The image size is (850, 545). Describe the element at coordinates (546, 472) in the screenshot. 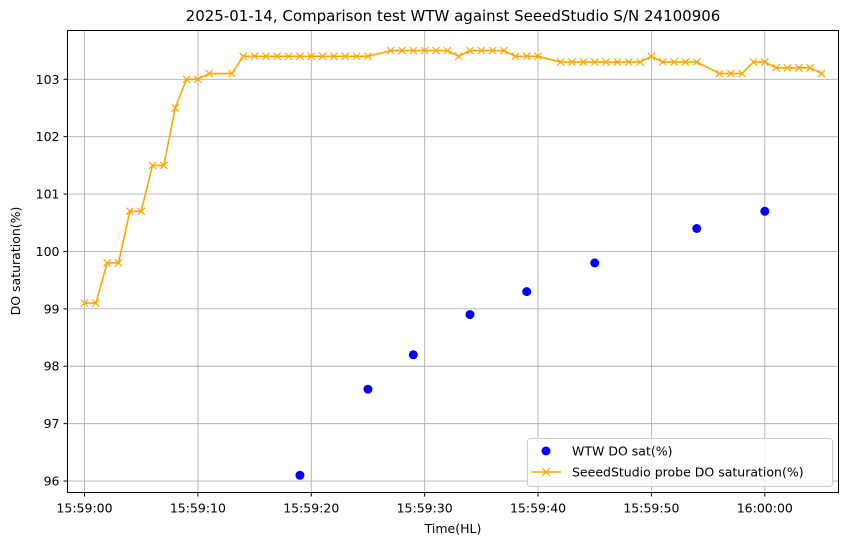

I see `legend-x-marker` at that location.